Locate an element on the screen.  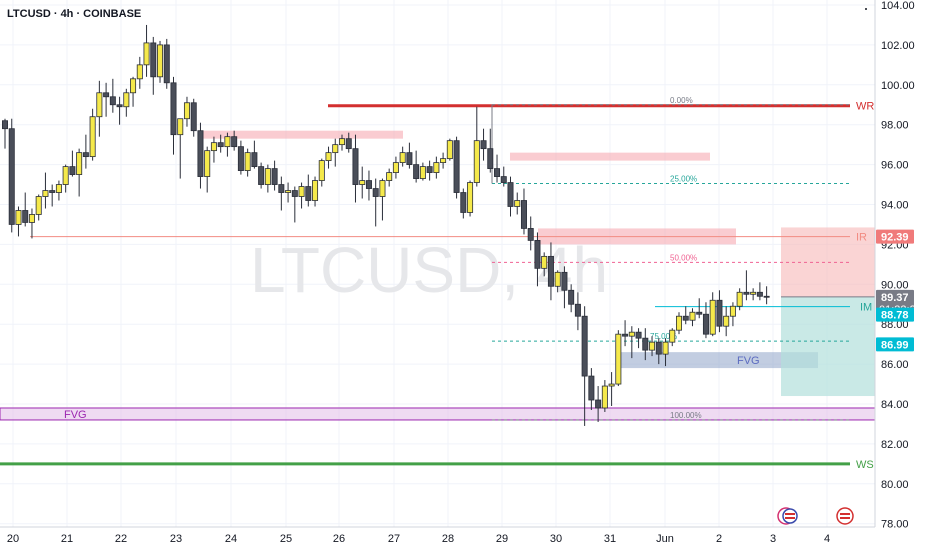
economic-event-icon is located at coordinates (787, 516).